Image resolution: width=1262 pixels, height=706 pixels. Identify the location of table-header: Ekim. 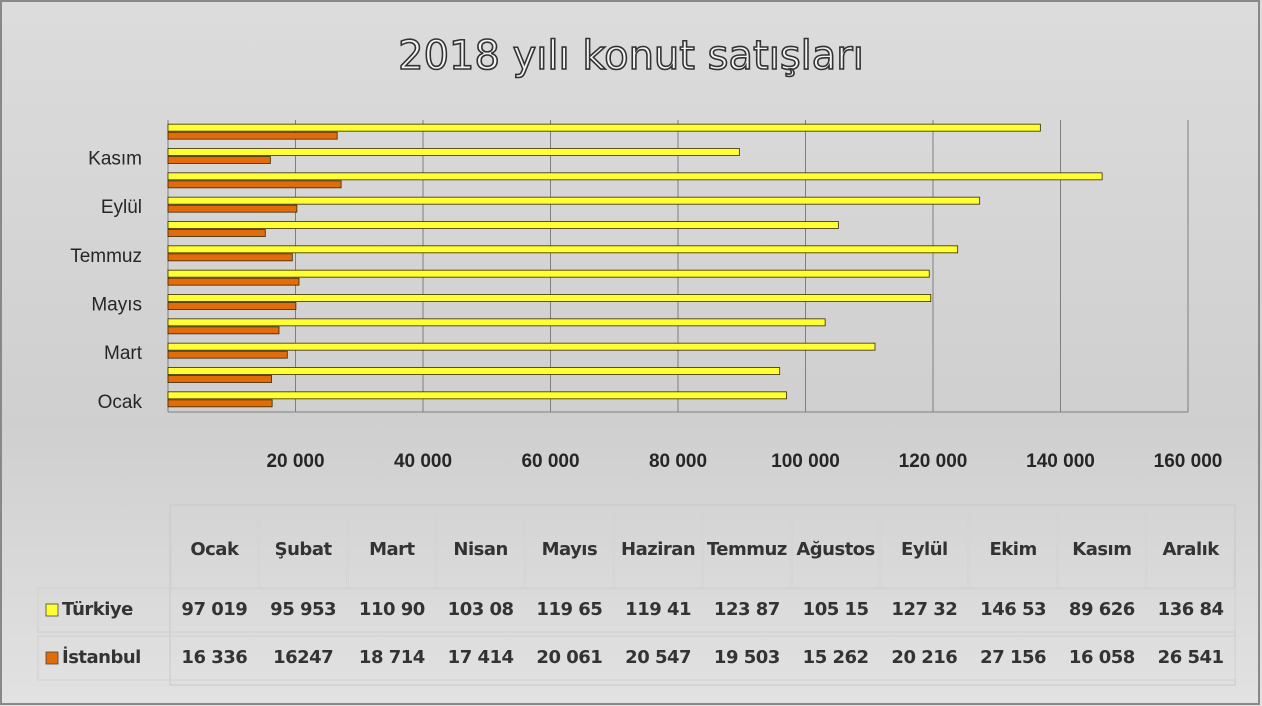
(1013, 549).